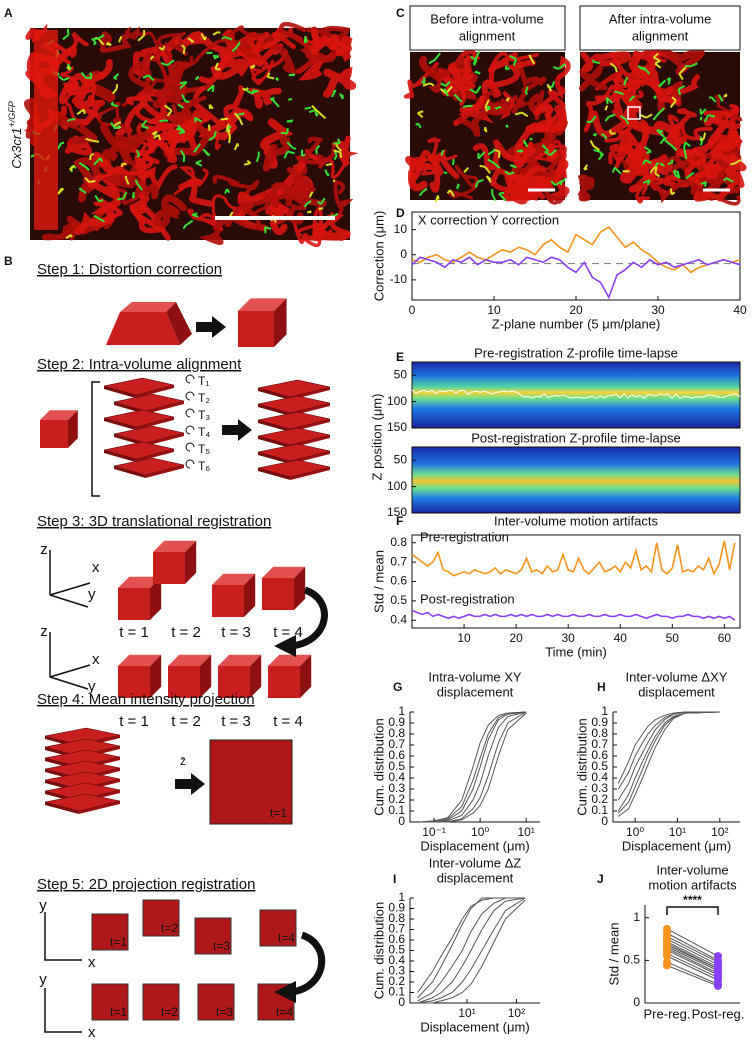 The image size is (753, 1047). Describe the element at coordinates (604, 821) in the screenshot. I see `y-tick-label: 0` at that location.